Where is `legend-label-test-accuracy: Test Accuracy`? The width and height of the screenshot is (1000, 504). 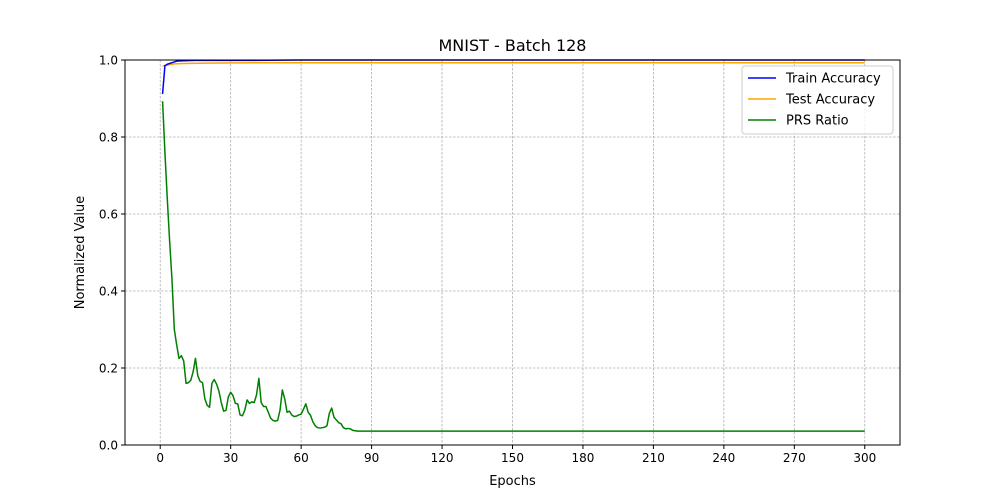
legend-label-test-accuracy: Test Accuracy is located at coordinates (830, 100).